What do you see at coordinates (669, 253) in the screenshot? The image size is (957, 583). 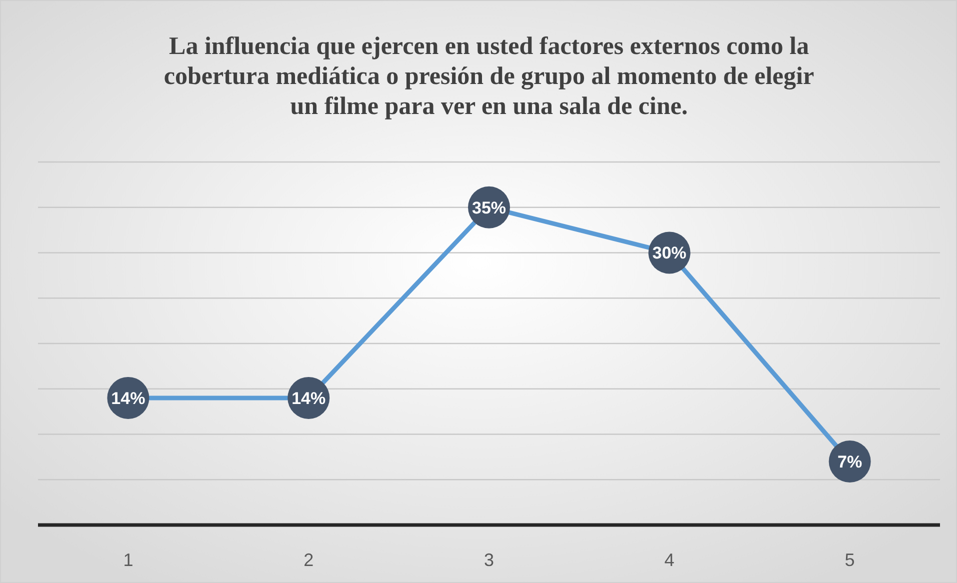 I see `data-label: 30%` at bounding box center [669, 253].